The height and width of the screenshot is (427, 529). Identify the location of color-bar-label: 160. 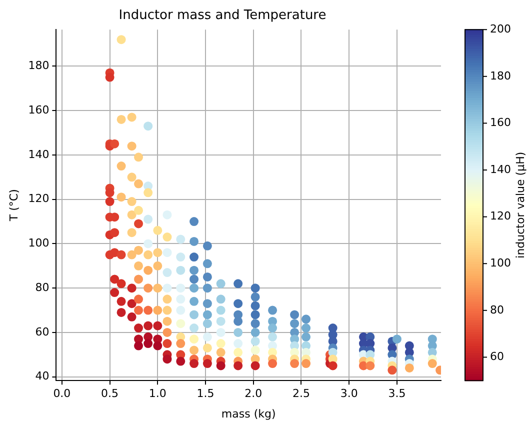
(500, 123).